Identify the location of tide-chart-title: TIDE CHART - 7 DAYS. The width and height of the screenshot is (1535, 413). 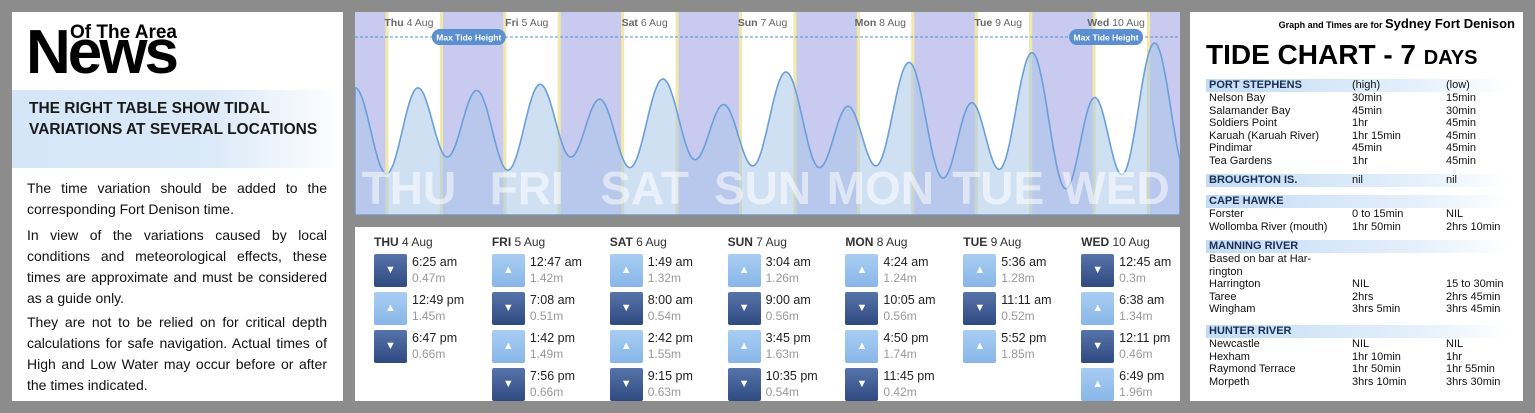
(1342, 55).